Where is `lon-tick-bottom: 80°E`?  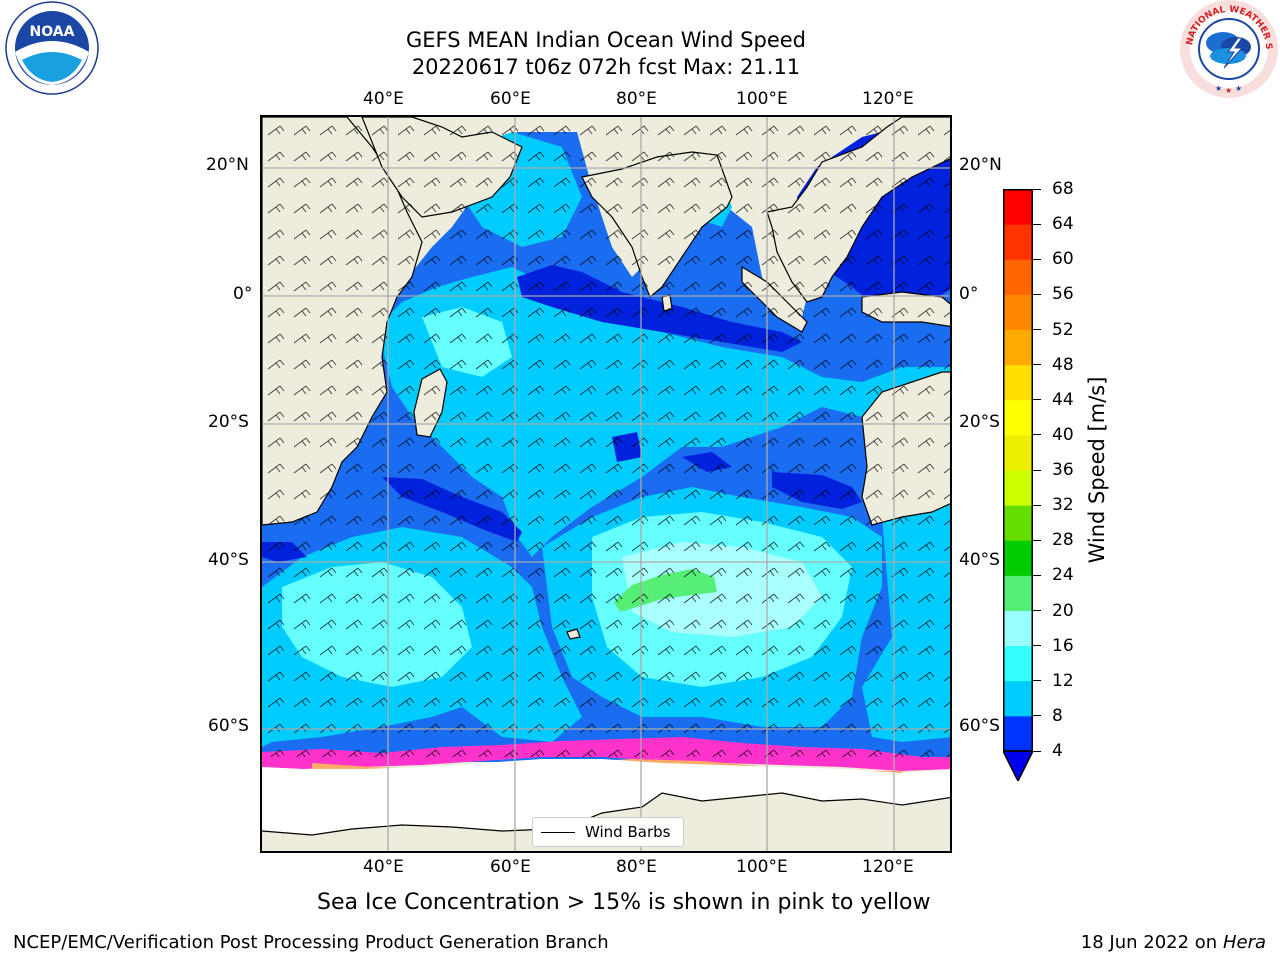 lon-tick-bottom: 80°E is located at coordinates (636, 867).